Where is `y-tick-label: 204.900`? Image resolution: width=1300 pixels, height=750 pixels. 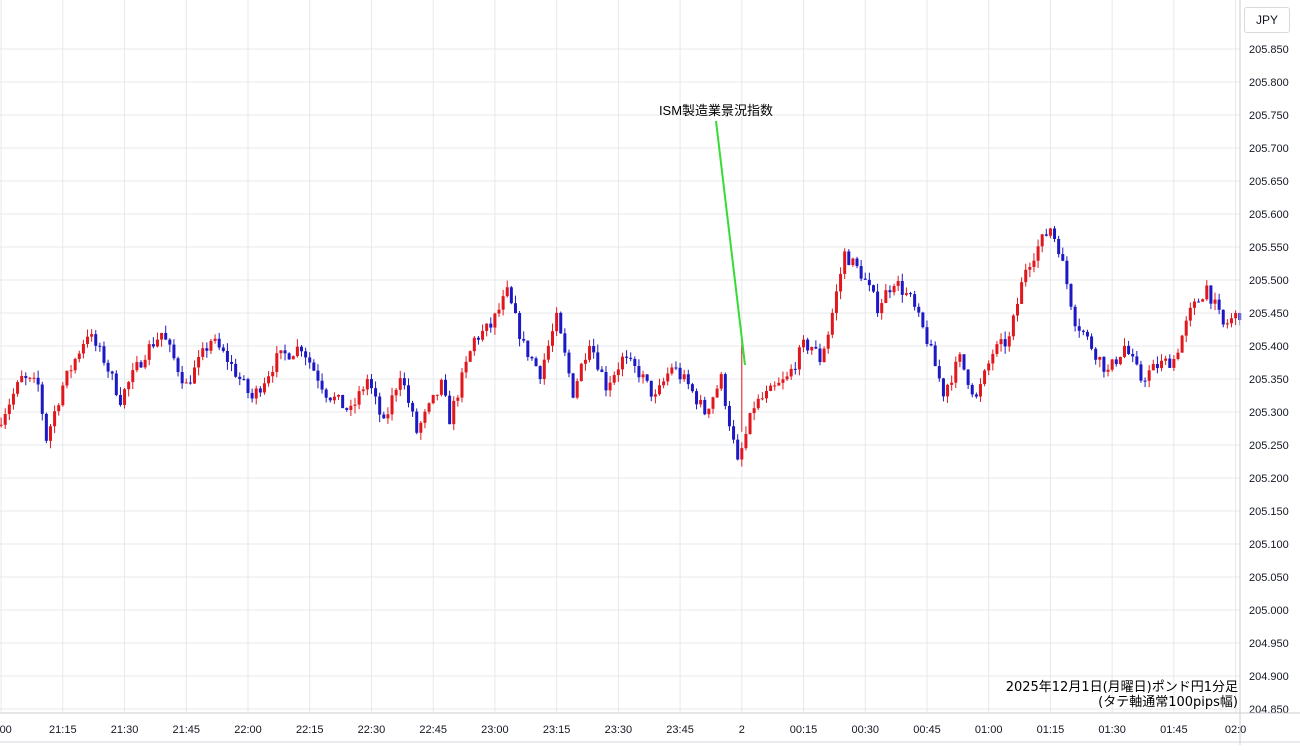
y-tick-label: 204.900 is located at coordinates (1269, 677).